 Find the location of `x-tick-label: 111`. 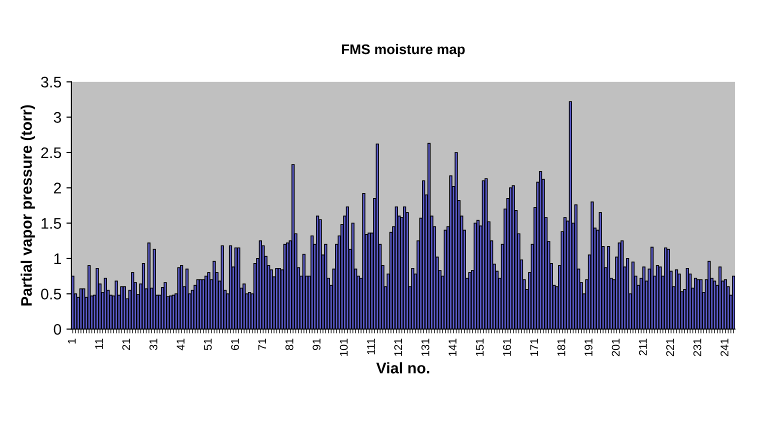

x-tick-label: 111 is located at coordinates (371, 346).